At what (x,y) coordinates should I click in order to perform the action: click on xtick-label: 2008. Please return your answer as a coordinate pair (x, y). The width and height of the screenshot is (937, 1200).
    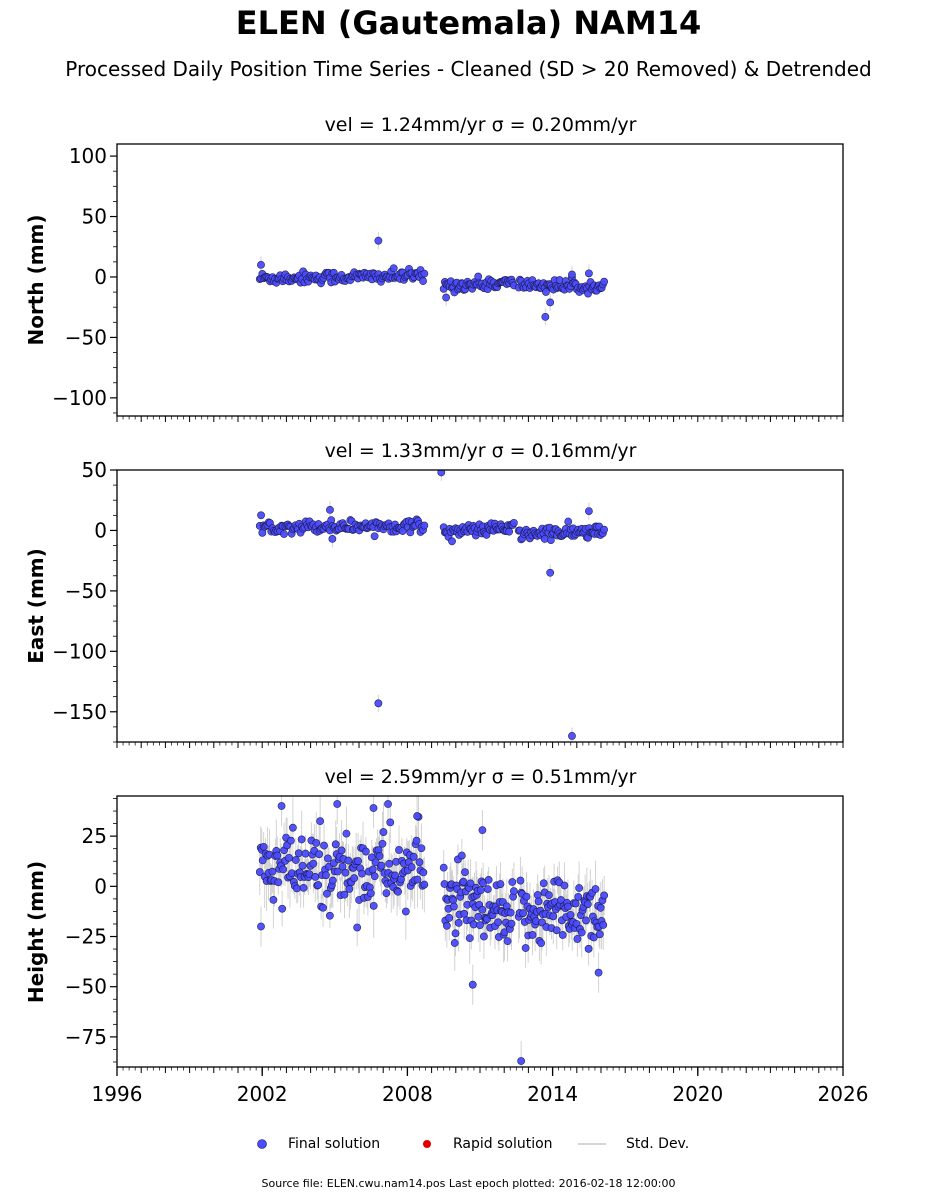
    Looking at the image, I should click on (407, 1094).